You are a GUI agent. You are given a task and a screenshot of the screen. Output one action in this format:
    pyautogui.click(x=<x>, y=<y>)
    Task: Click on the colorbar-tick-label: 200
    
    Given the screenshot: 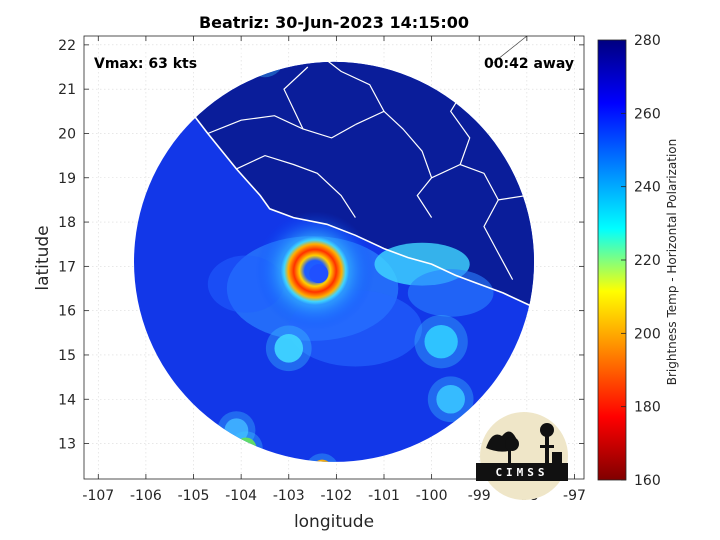 What is the action you would take?
    pyautogui.click(x=647, y=334)
    